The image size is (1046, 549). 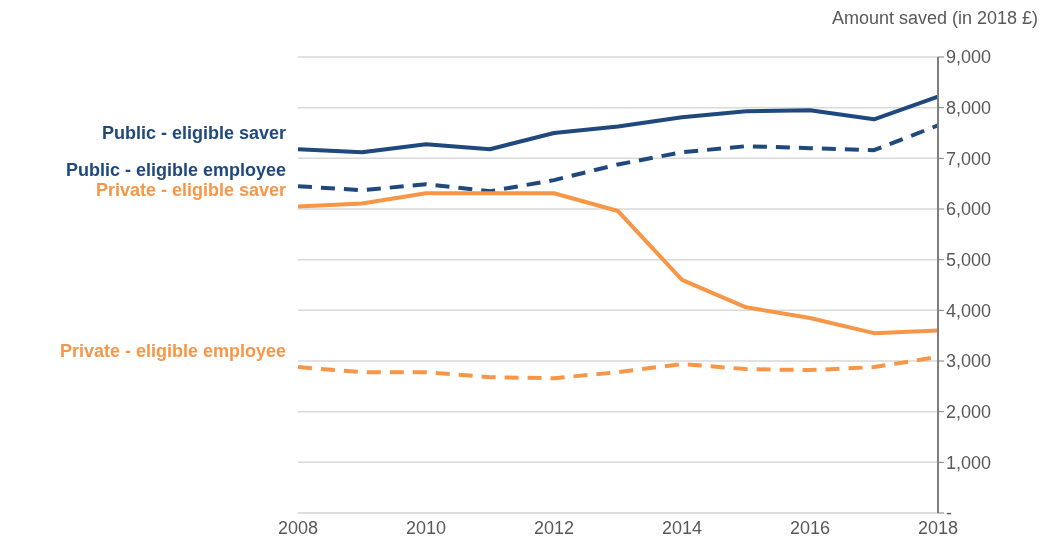 I want to click on y-tick-label: 3,000, so click(x=969, y=361).